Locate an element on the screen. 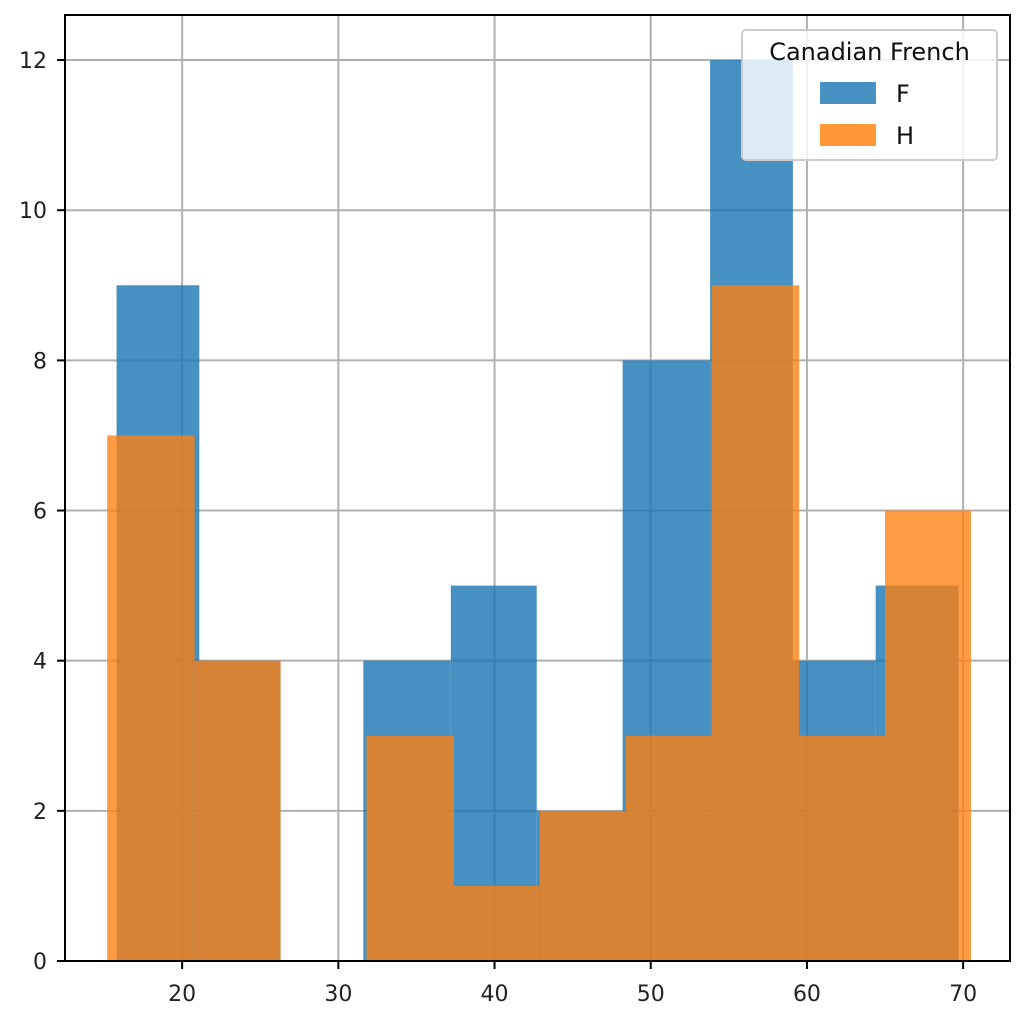 Image resolution: width=1024 pixels, height=1024 pixels. y-tick-label: 8 is located at coordinates (40, 361).